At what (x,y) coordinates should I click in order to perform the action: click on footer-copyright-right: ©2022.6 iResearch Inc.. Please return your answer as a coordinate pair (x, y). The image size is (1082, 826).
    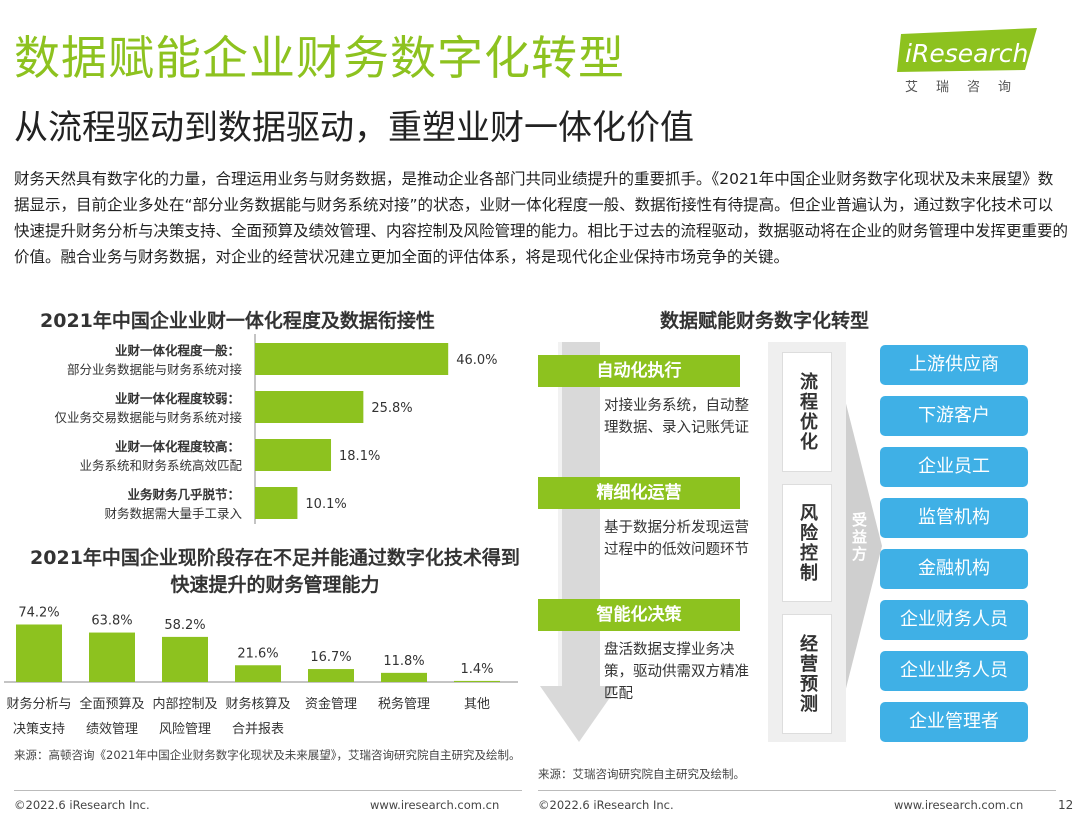
    Looking at the image, I should click on (606, 805).